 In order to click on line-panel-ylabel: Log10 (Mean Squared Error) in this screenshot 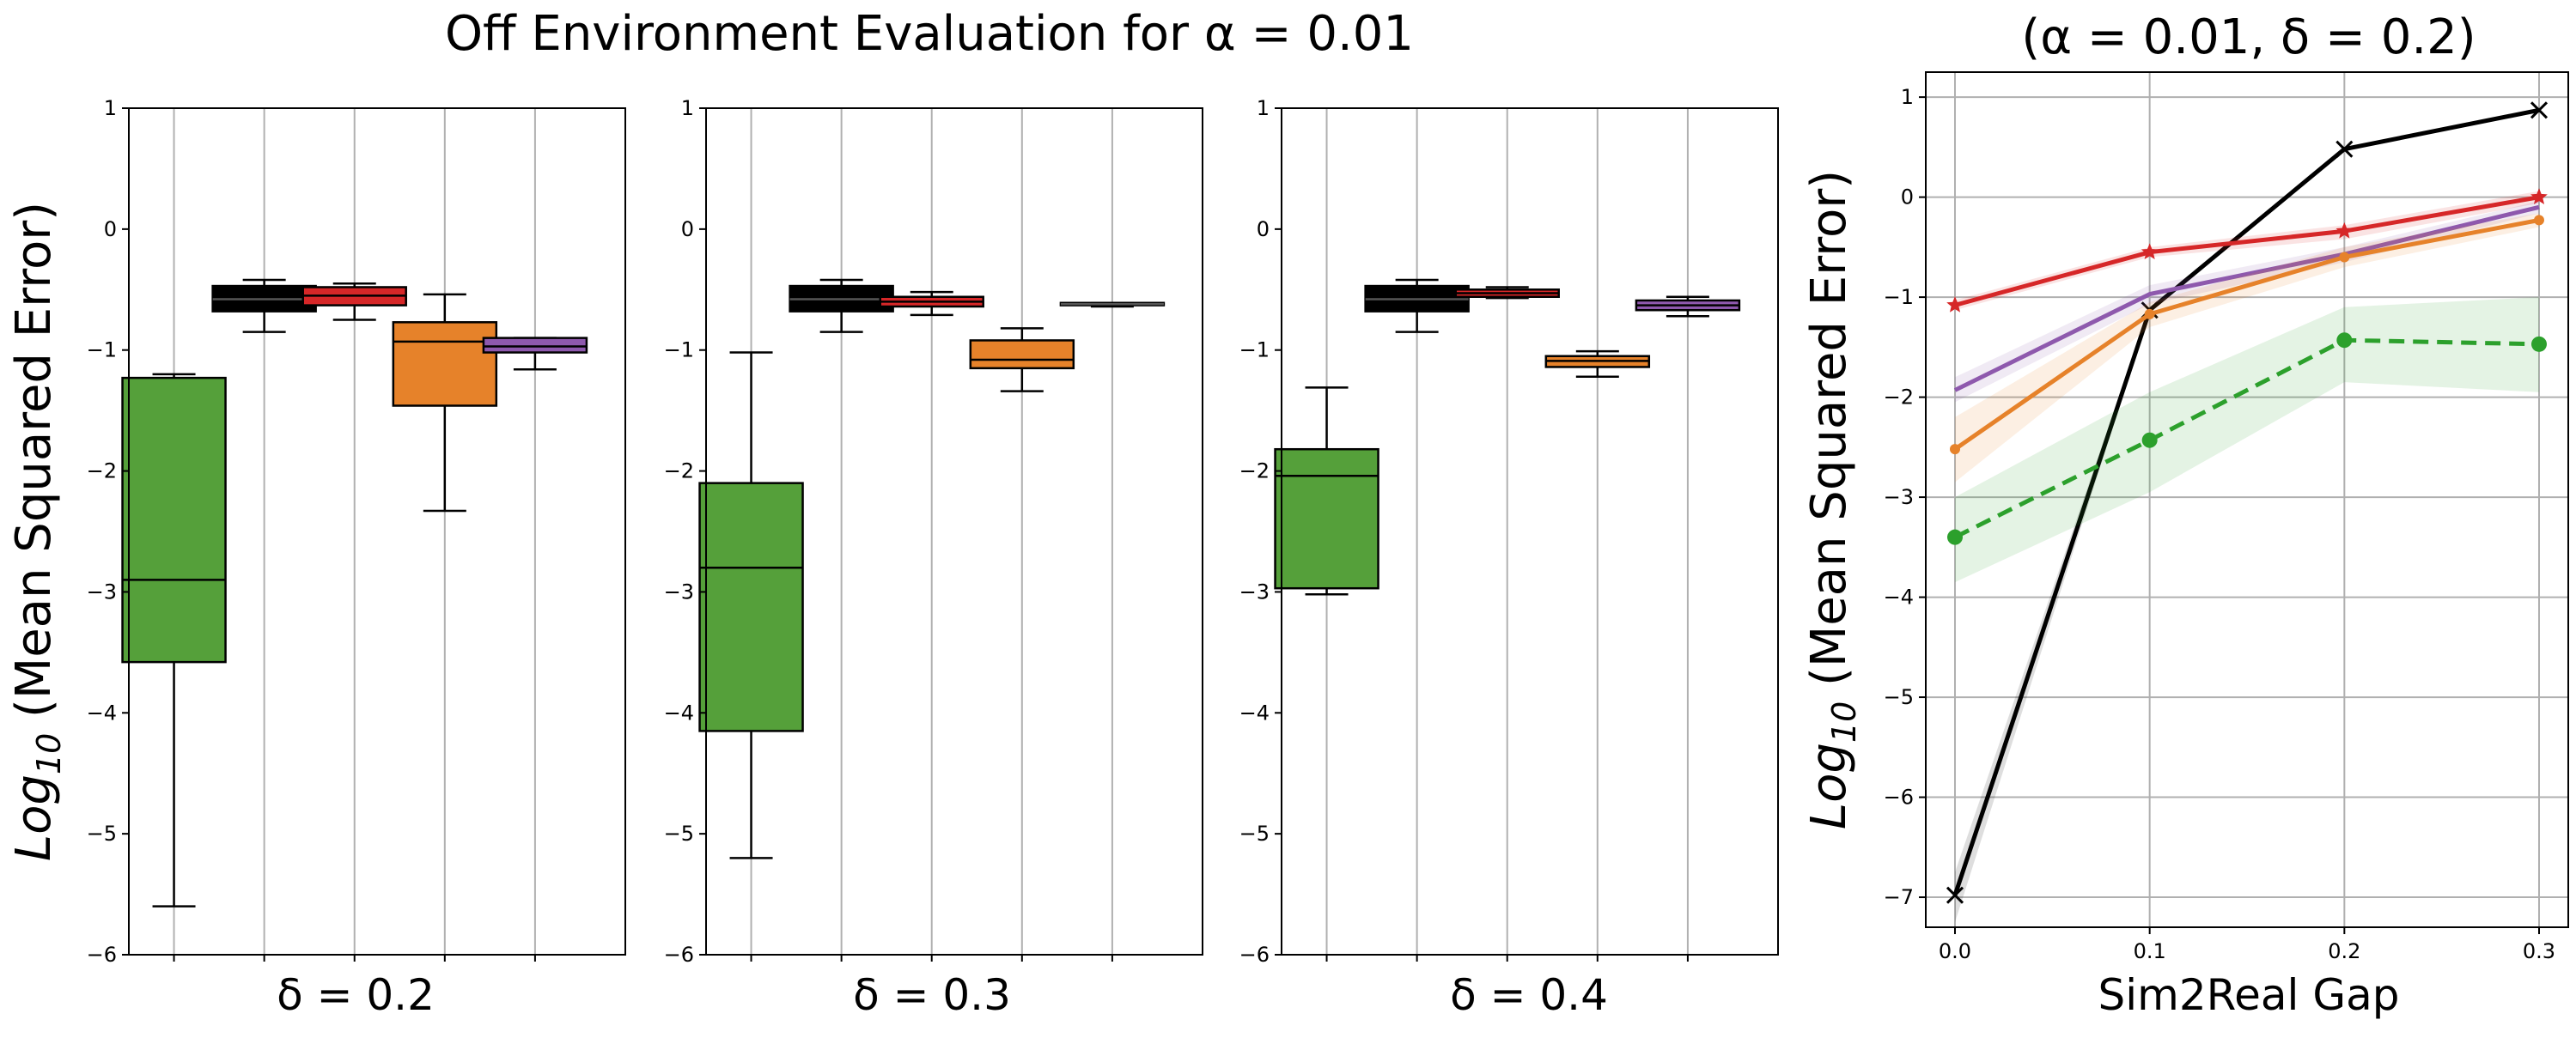, I will do `click(1832, 499)`.